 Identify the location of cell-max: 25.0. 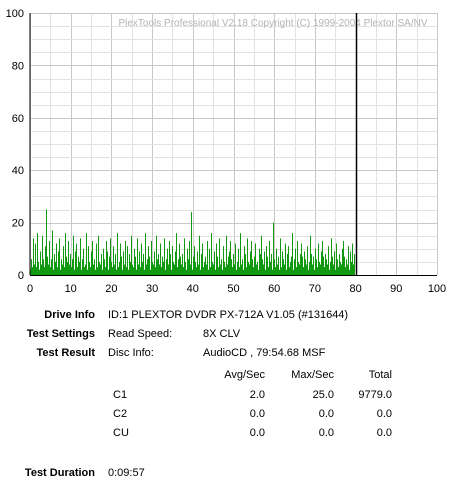
(323, 395).